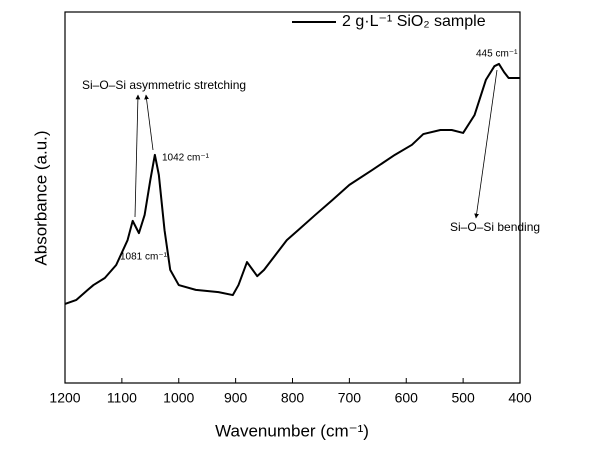 This screenshot has height=451, width=604. Describe the element at coordinates (178, 398) in the screenshot. I see `x-tick-label: 1000` at that location.